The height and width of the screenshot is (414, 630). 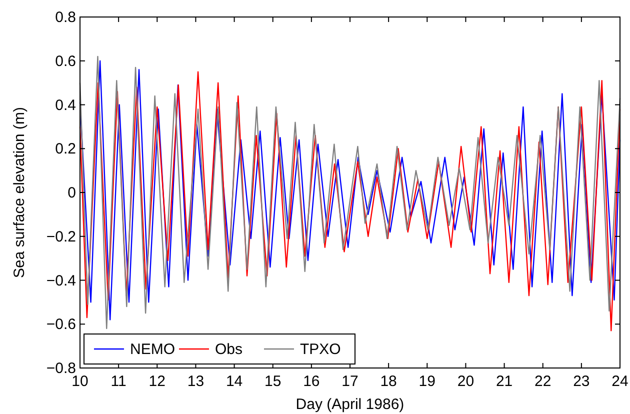 What do you see at coordinates (61, 325) in the screenshot?
I see `y-tick-label: −0.6` at bounding box center [61, 325].